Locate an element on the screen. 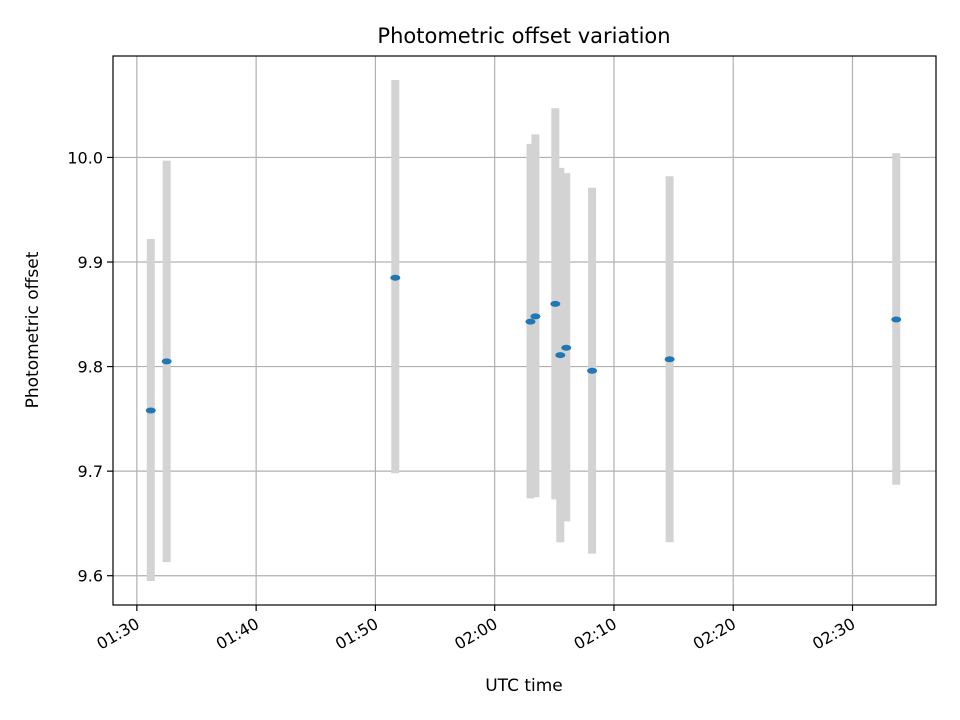 The height and width of the screenshot is (720, 960). x-axis: 01:30 01:40 01:50 02:00 02:10 02:20 02:30 is located at coordinates (476, 629).